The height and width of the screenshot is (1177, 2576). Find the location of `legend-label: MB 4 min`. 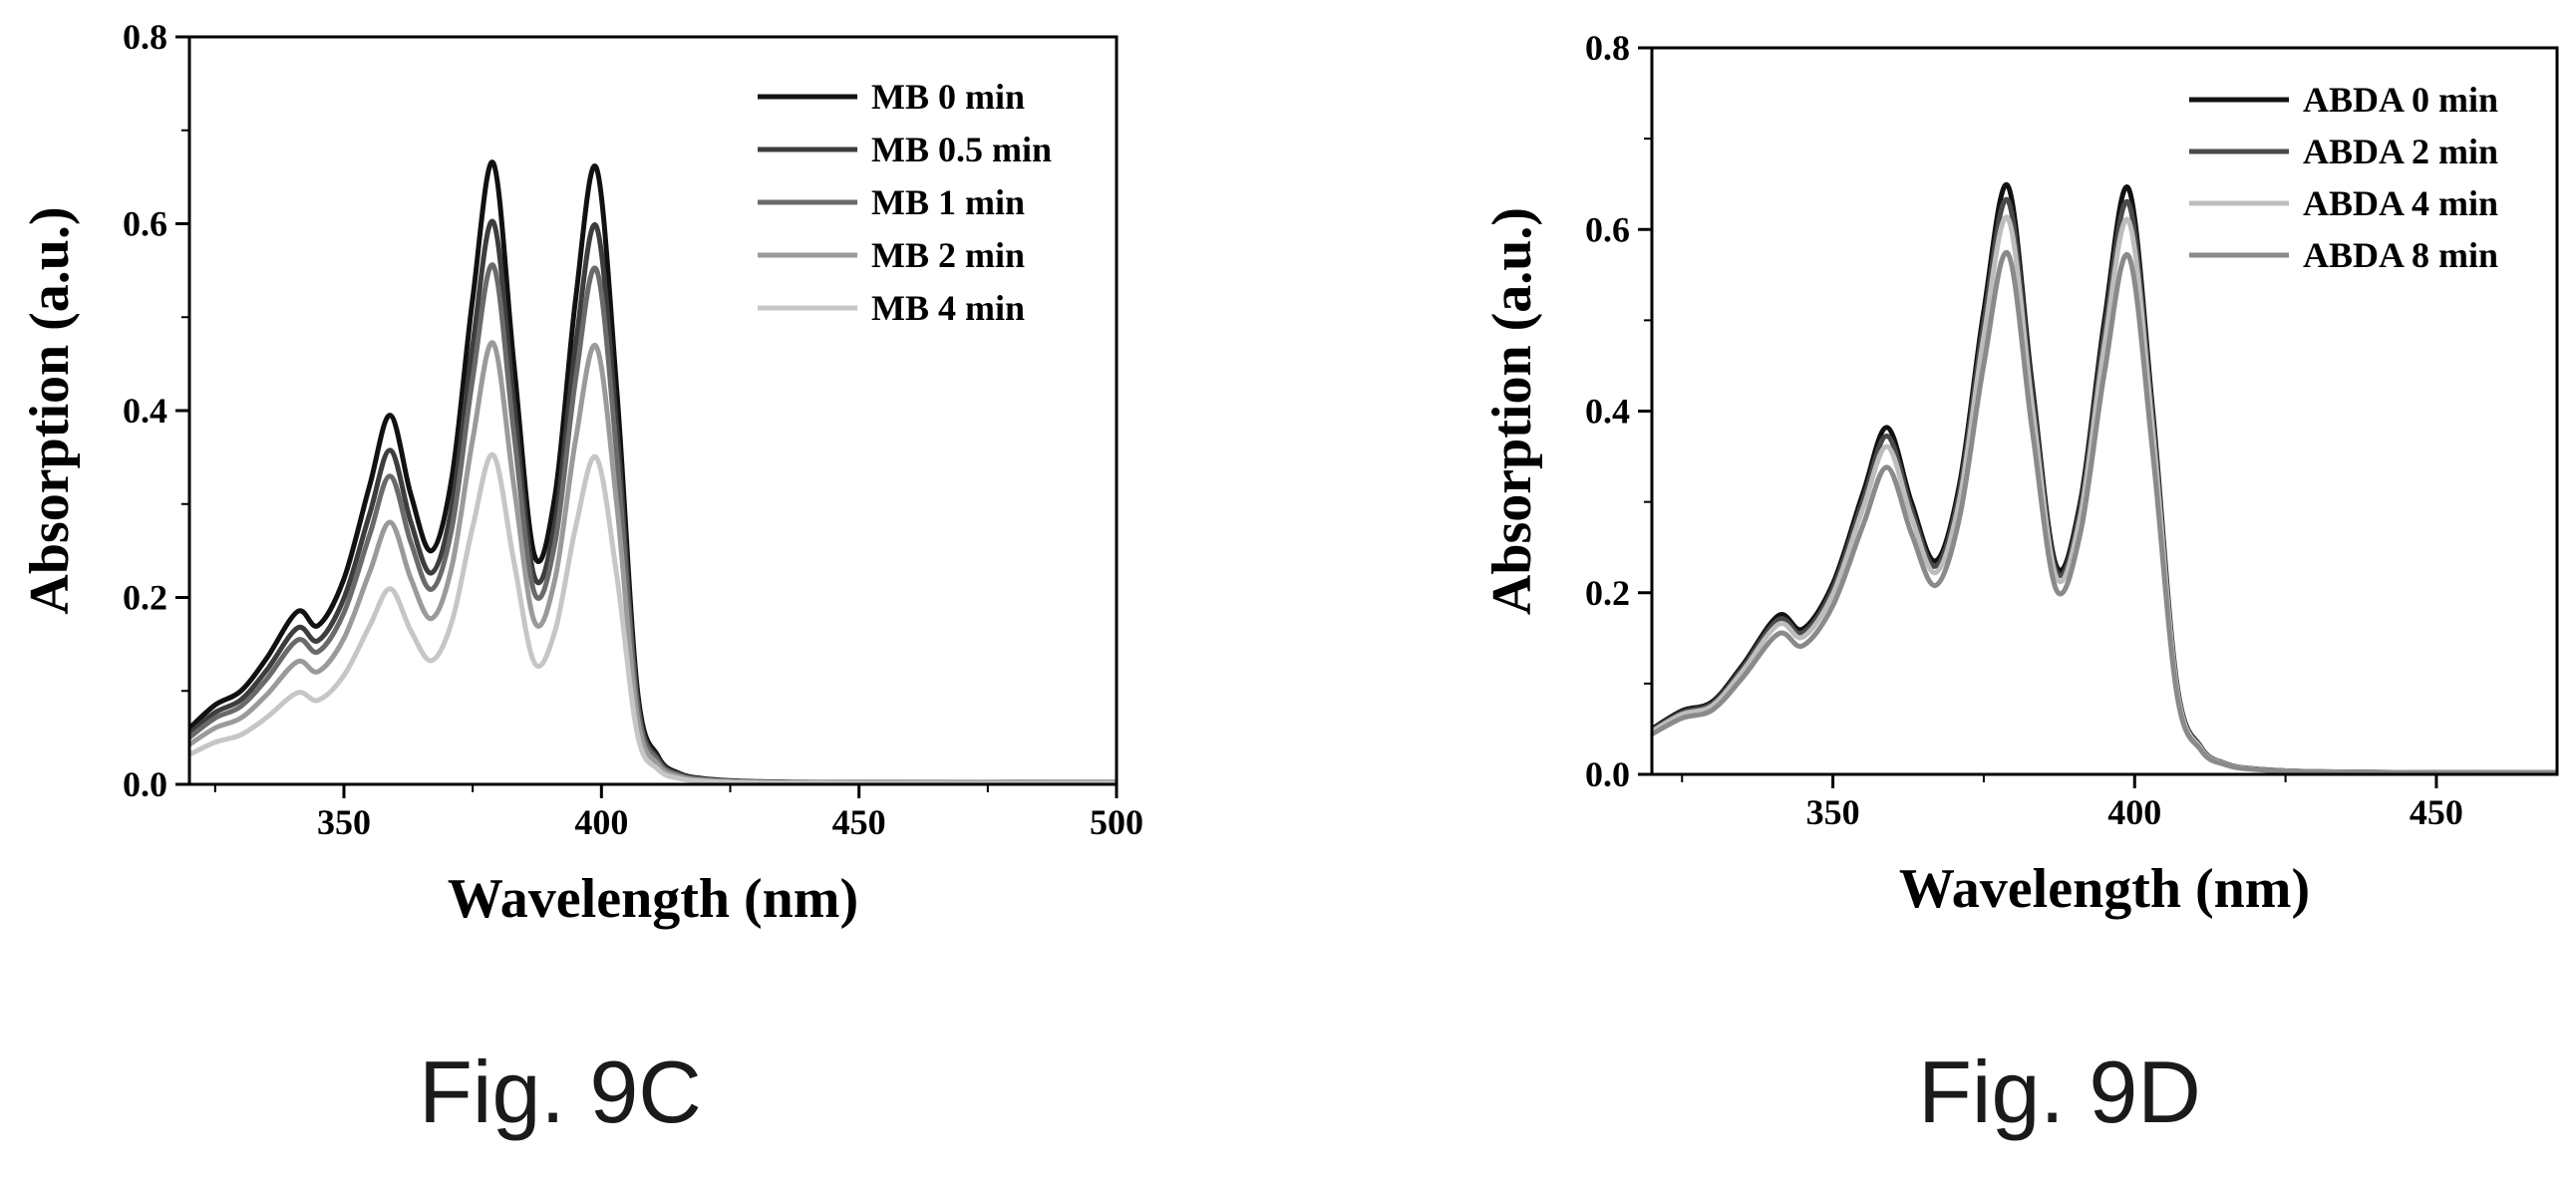

legend-label: MB 4 min is located at coordinates (948, 308).